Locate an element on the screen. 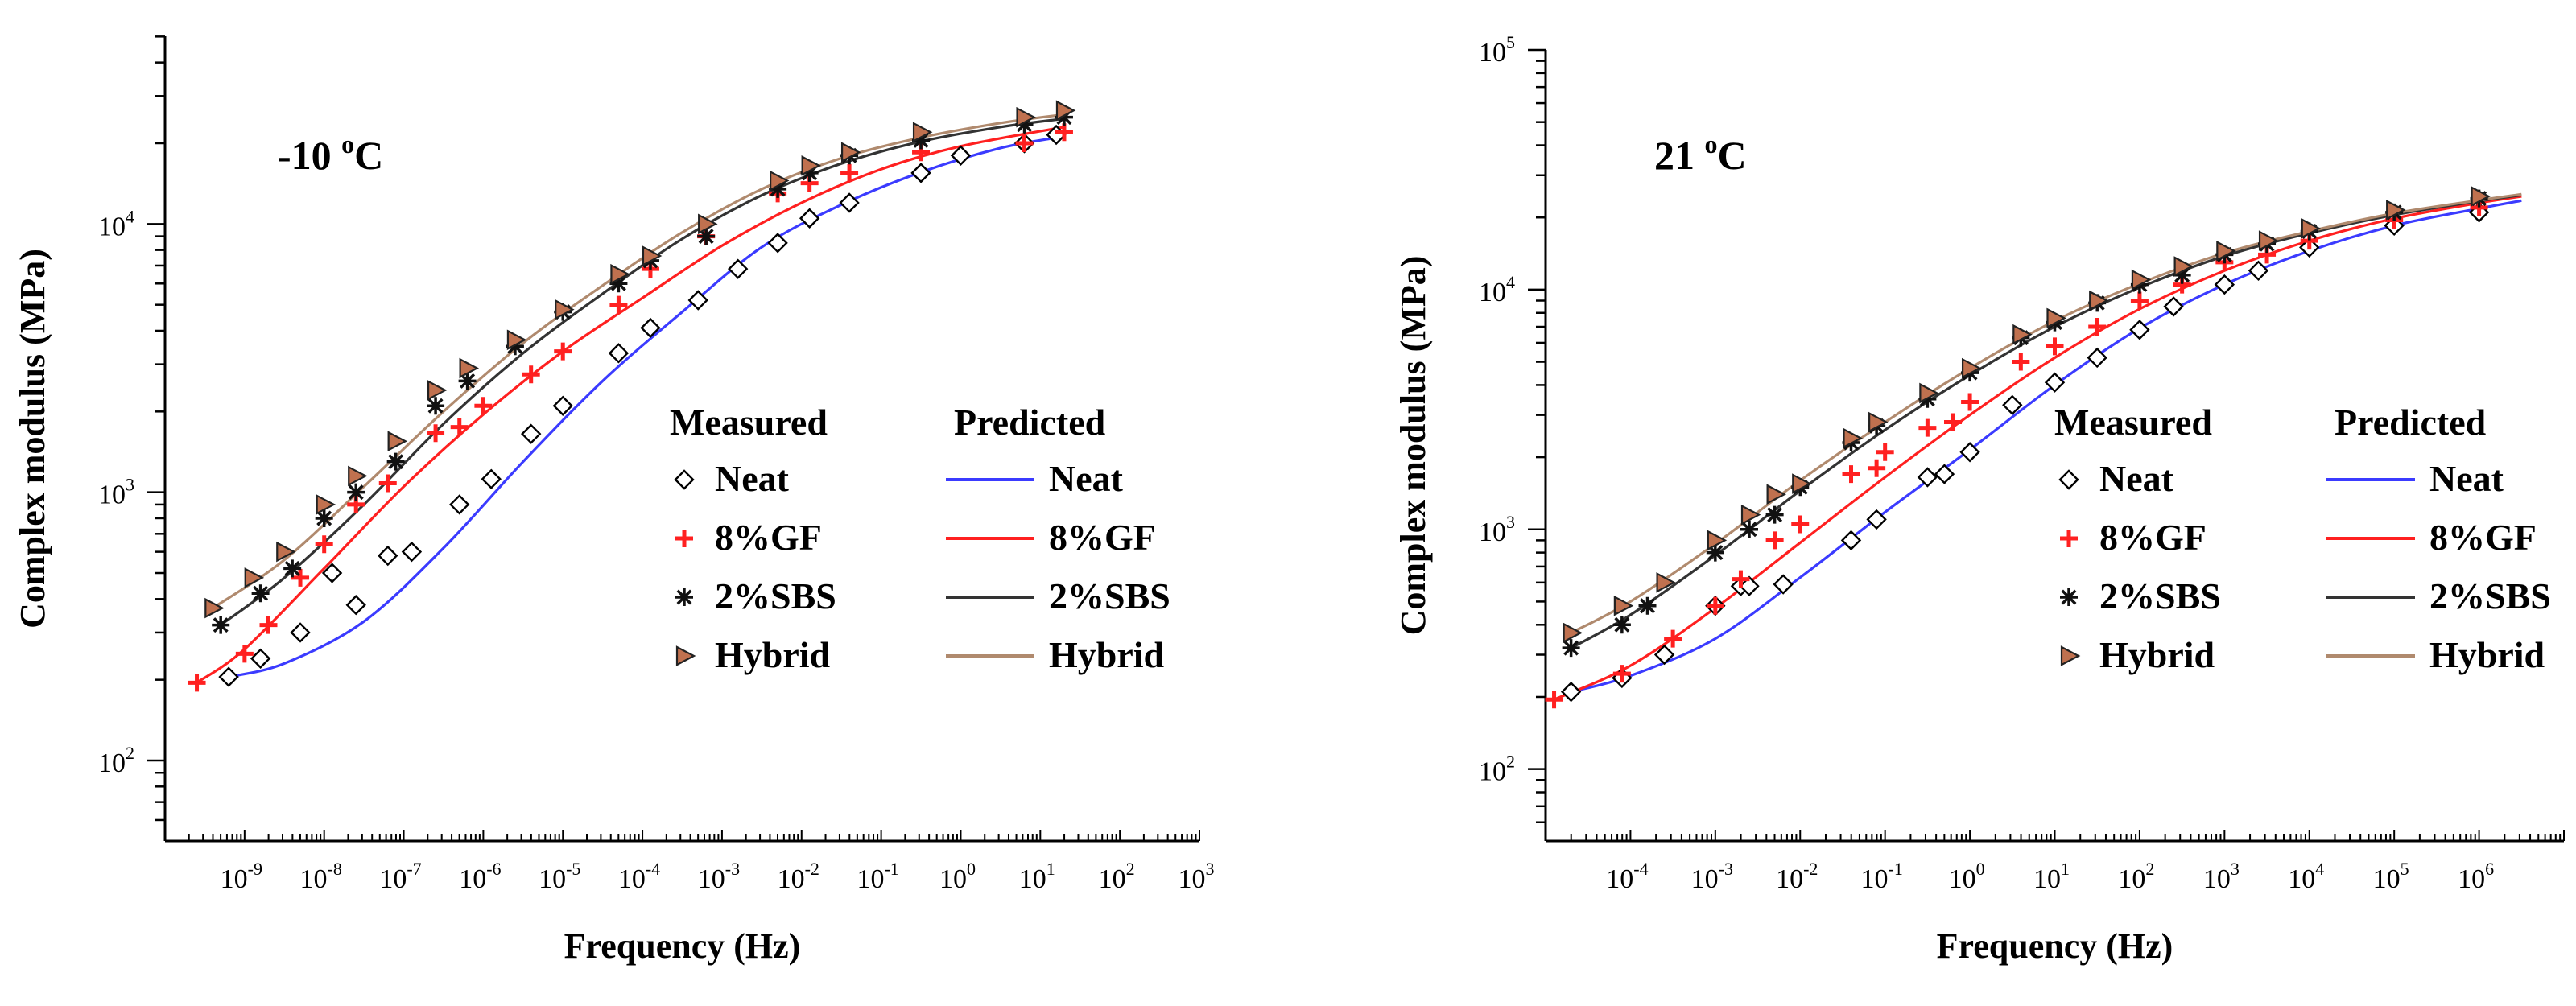  legend-marker-sbs is located at coordinates (2069, 597).